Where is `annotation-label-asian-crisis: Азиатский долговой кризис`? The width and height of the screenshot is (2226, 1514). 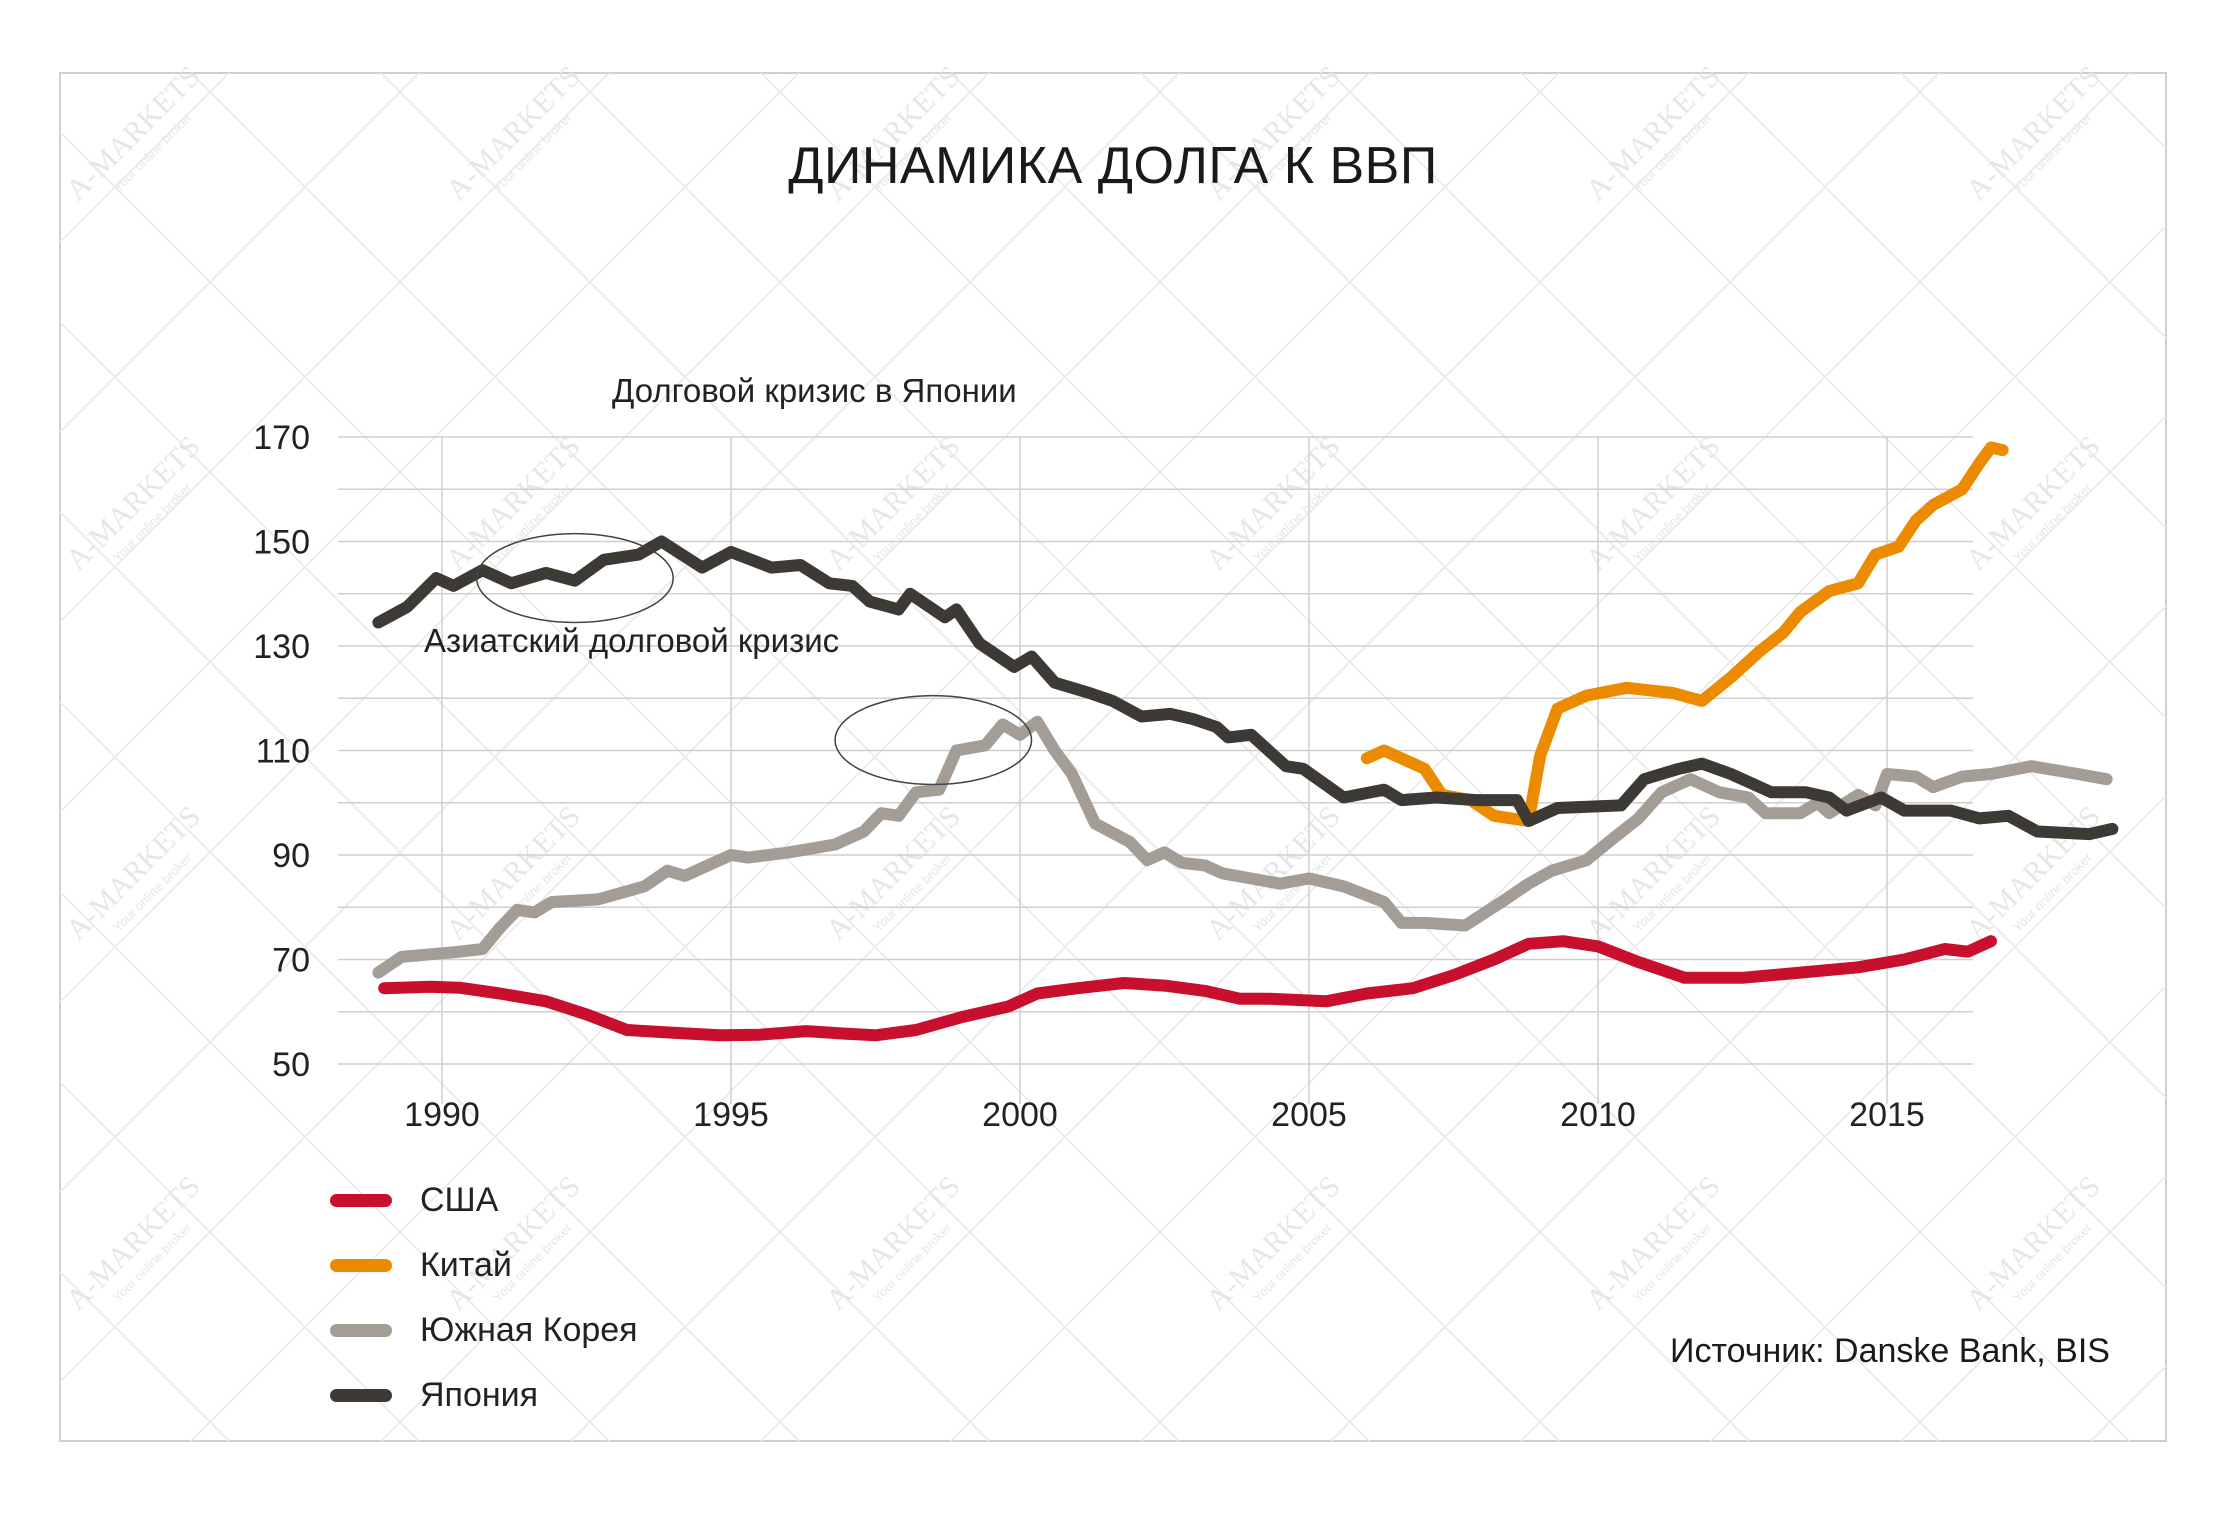 annotation-label-asian-crisis: Азиатский долговой кризис is located at coordinates (631, 640).